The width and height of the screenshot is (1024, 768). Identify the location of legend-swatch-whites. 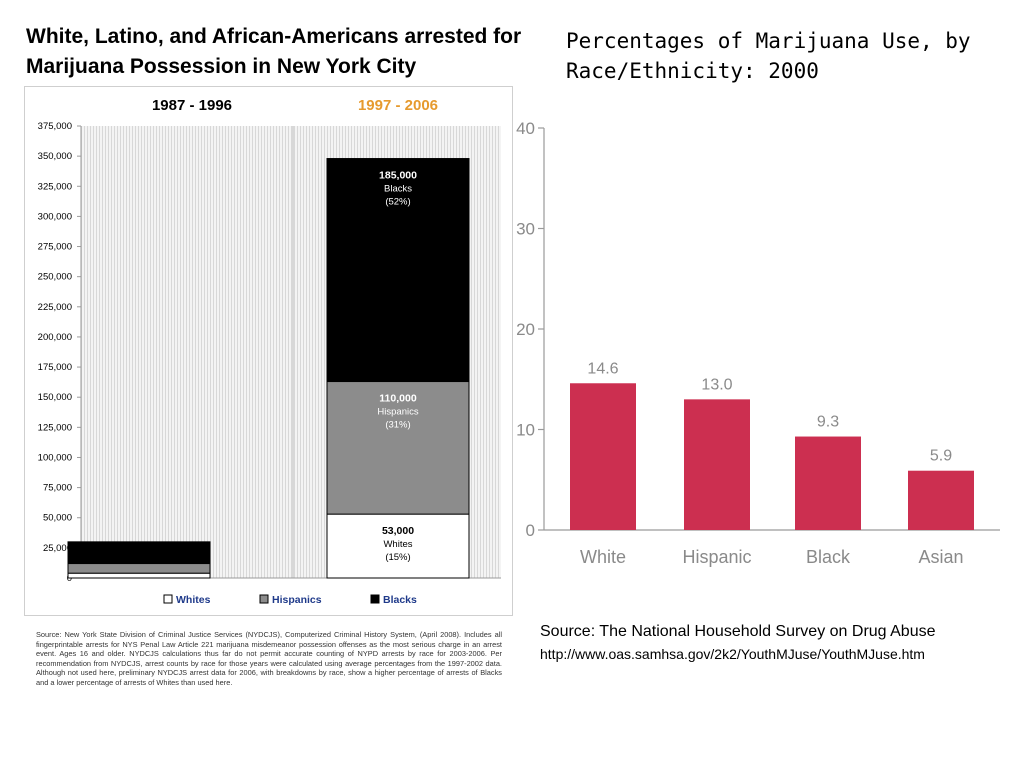
(168, 599).